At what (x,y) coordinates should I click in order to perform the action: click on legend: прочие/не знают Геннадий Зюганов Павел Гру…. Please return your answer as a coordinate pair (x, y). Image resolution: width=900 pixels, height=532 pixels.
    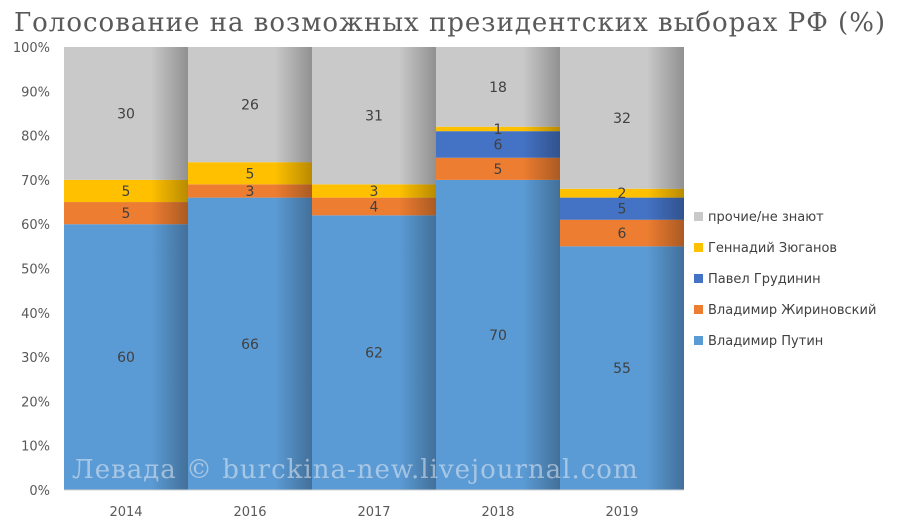
    Looking at the image, I should click on (785, 279).